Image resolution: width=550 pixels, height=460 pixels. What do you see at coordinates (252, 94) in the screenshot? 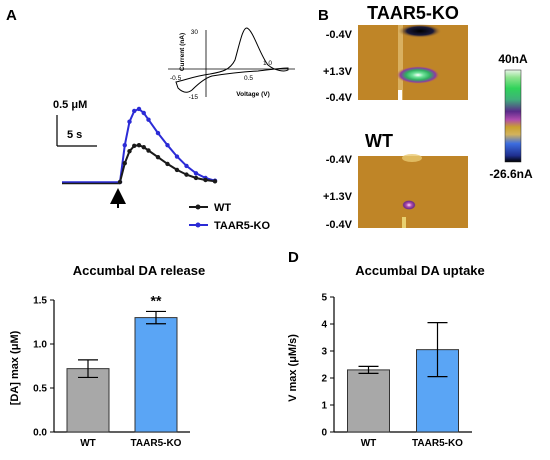
I see `inset-xlabel: Voltage (V)` at bounding box center [252, 94].